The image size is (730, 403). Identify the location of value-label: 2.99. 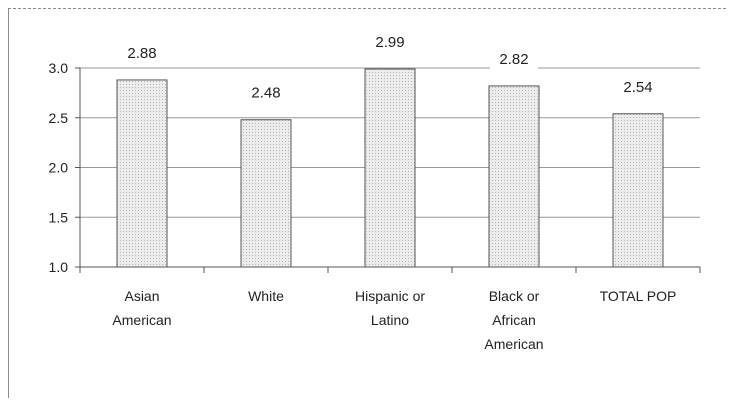
(389, 42).